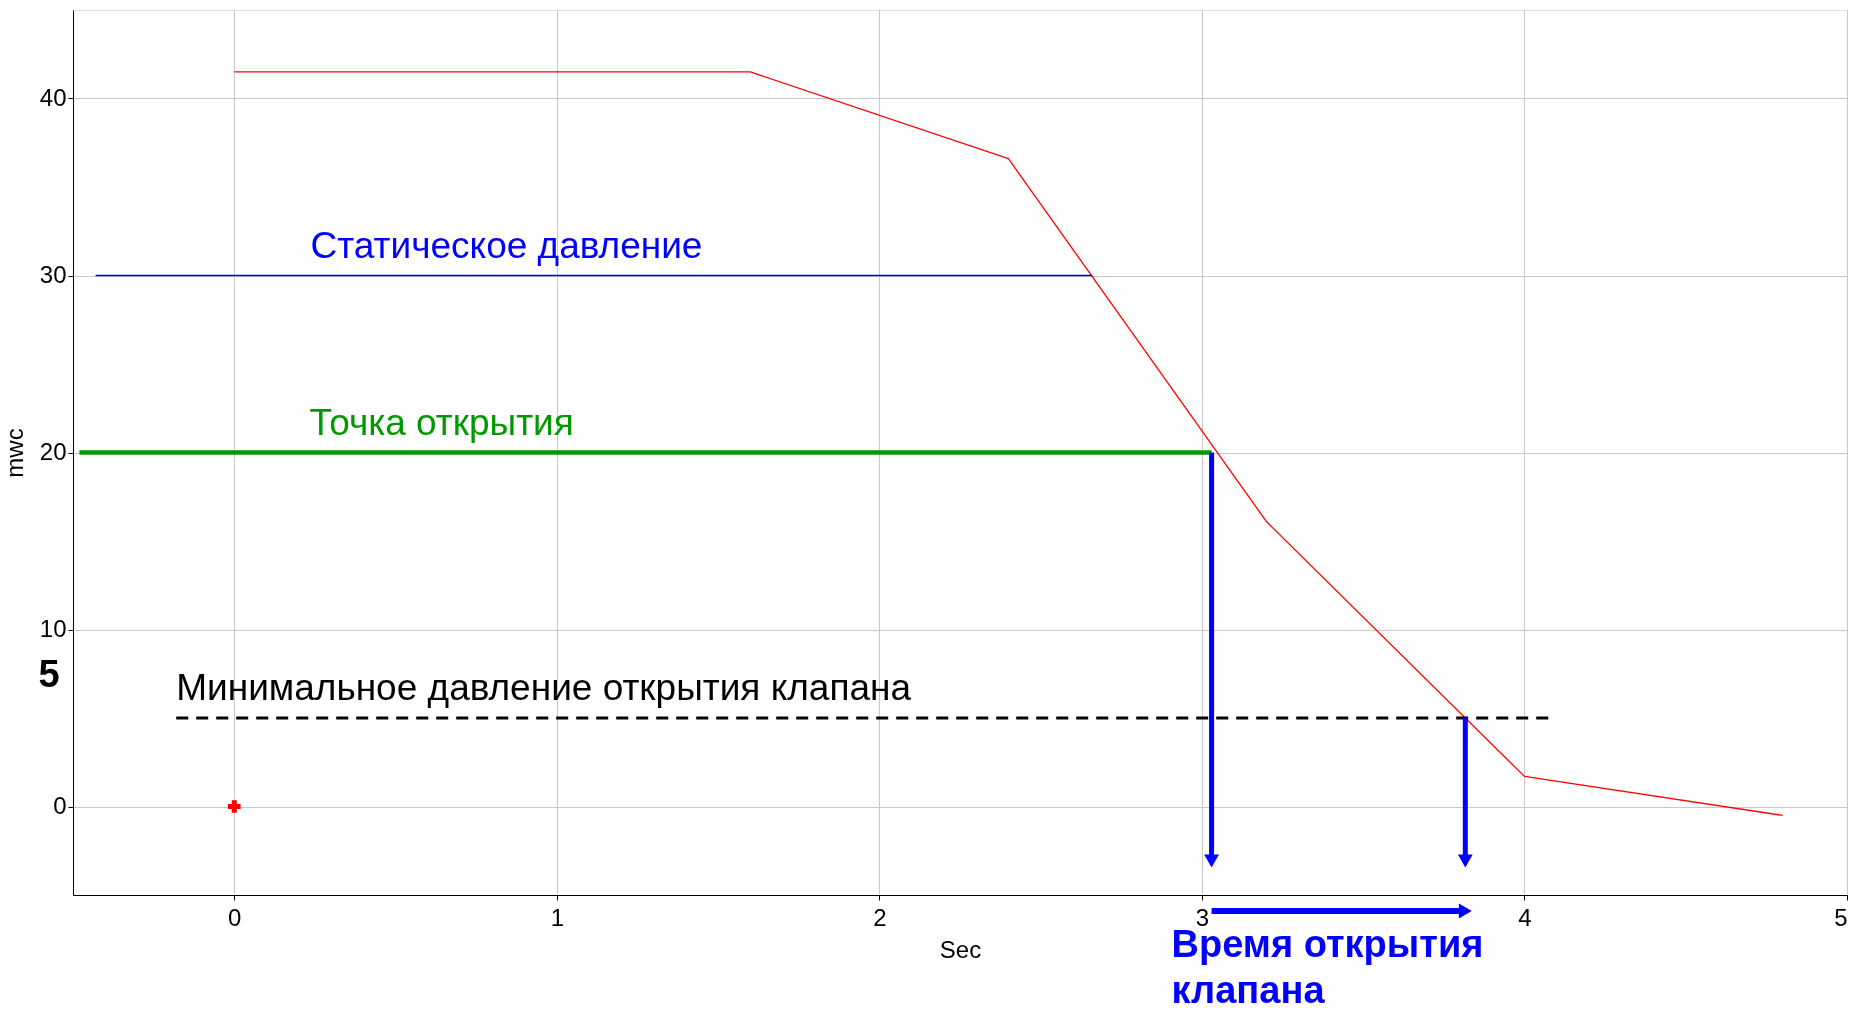  Describe the element at coordinates (53, 628) in the screenshot. I see `y-tick-label: 10` at that location.